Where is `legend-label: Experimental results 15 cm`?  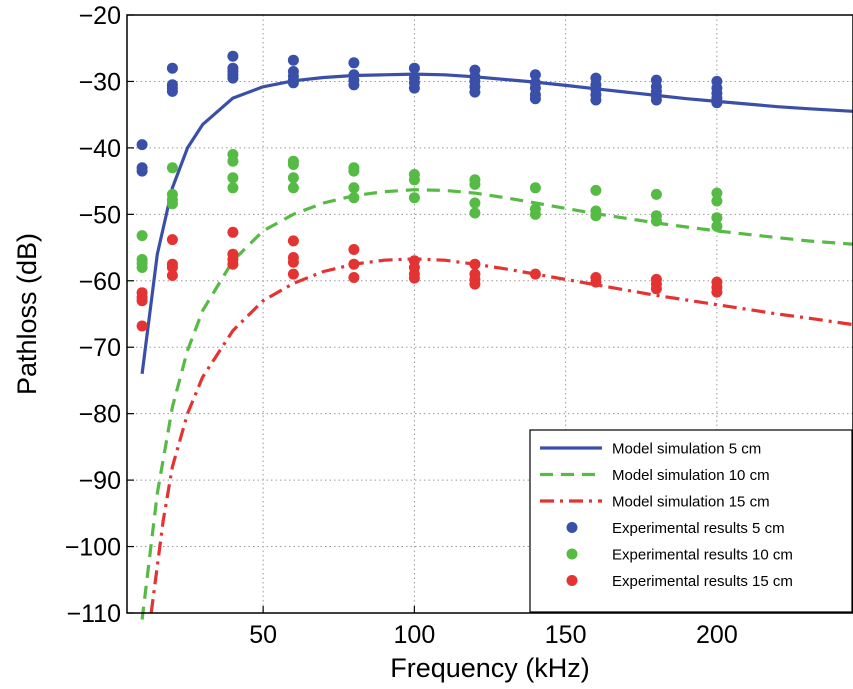
legend-label: Experimental results 15 cm is located at coordinates (702, 581).